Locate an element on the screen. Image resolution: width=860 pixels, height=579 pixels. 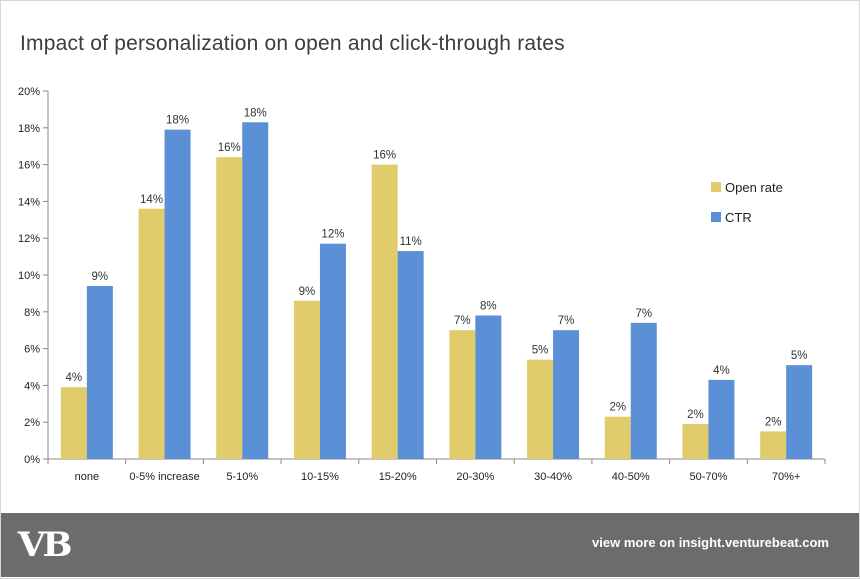
x-tick-label: none is located at coordinates (87, 477).